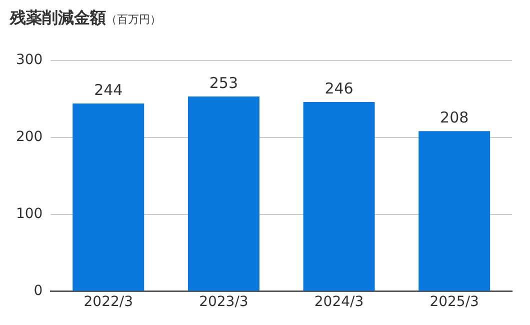 The image size is (530, 325). What do you see at coordinates (339, 302) in the screenshot?
I see `x-tick-label: 2024/3` at bounding box center [339, 302].